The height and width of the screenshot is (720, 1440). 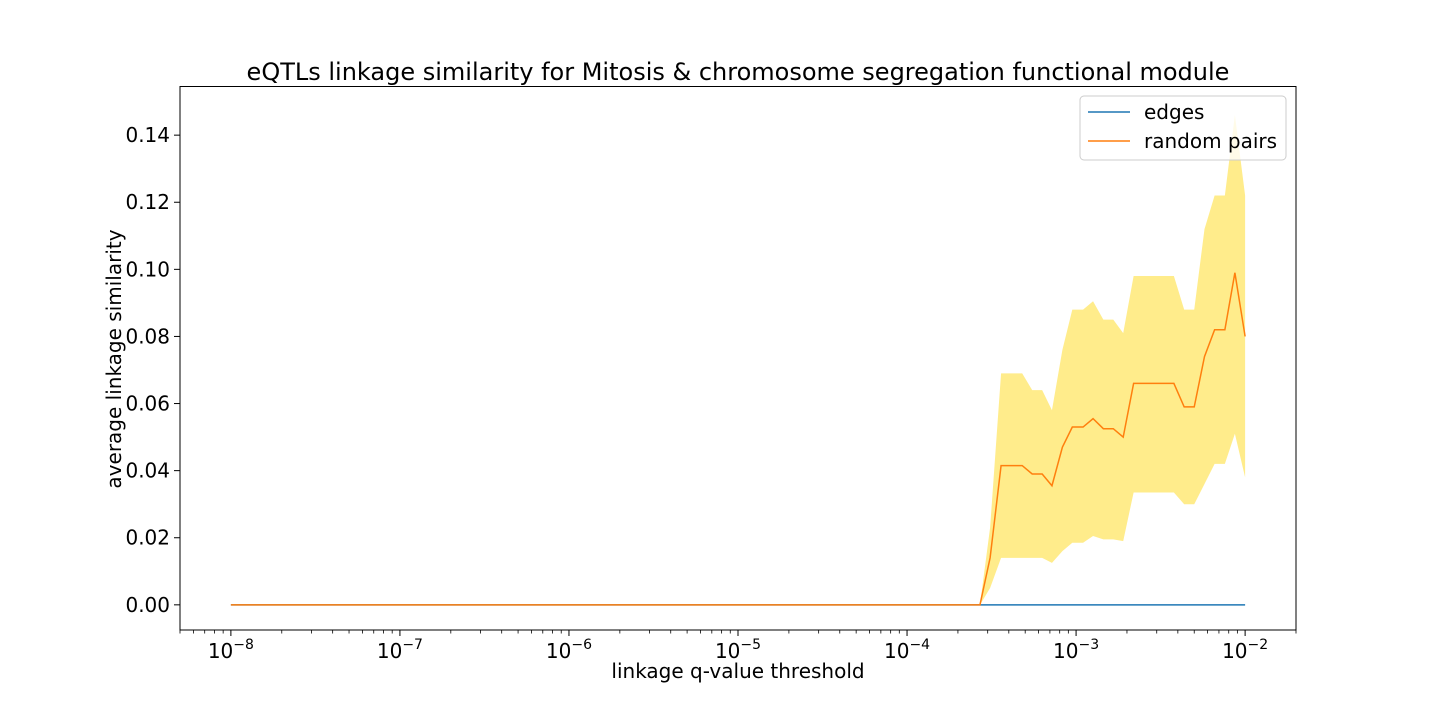 I want to click on x-tick-label: 10⁻⁵, so click(x=738, y=650).